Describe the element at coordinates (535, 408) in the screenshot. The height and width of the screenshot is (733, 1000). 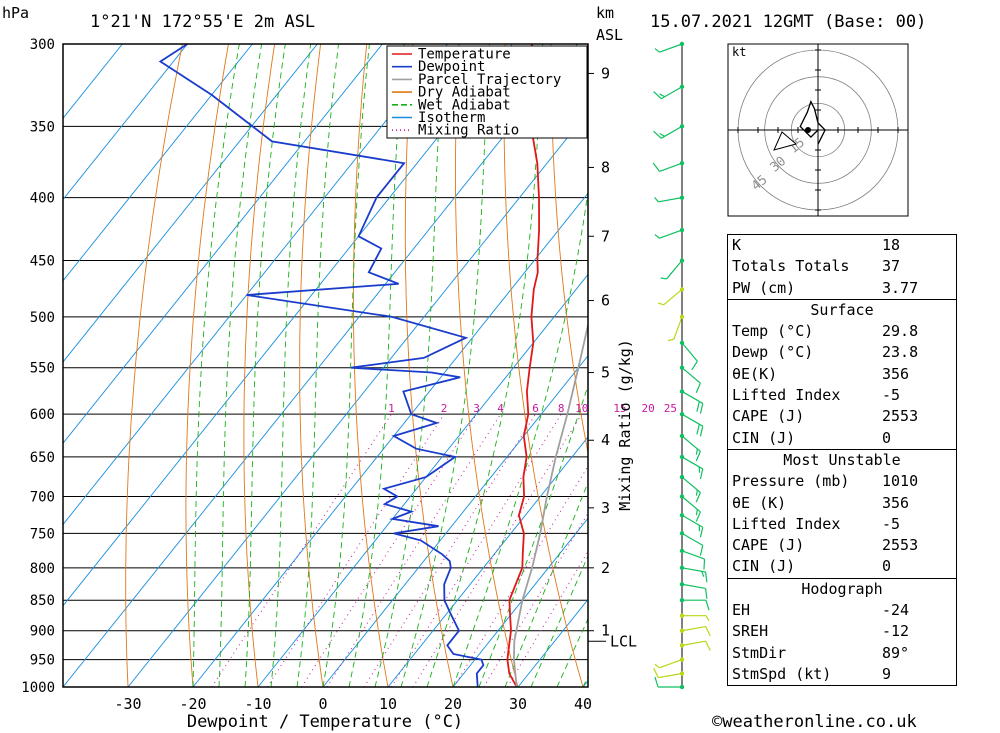
I see `mixing-ratio-label: 6` at that location.